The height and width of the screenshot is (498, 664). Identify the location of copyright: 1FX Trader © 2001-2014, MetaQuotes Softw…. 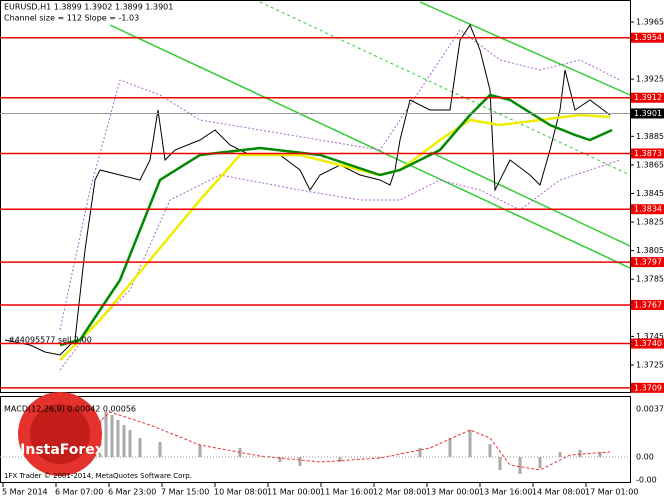
(98, 476).